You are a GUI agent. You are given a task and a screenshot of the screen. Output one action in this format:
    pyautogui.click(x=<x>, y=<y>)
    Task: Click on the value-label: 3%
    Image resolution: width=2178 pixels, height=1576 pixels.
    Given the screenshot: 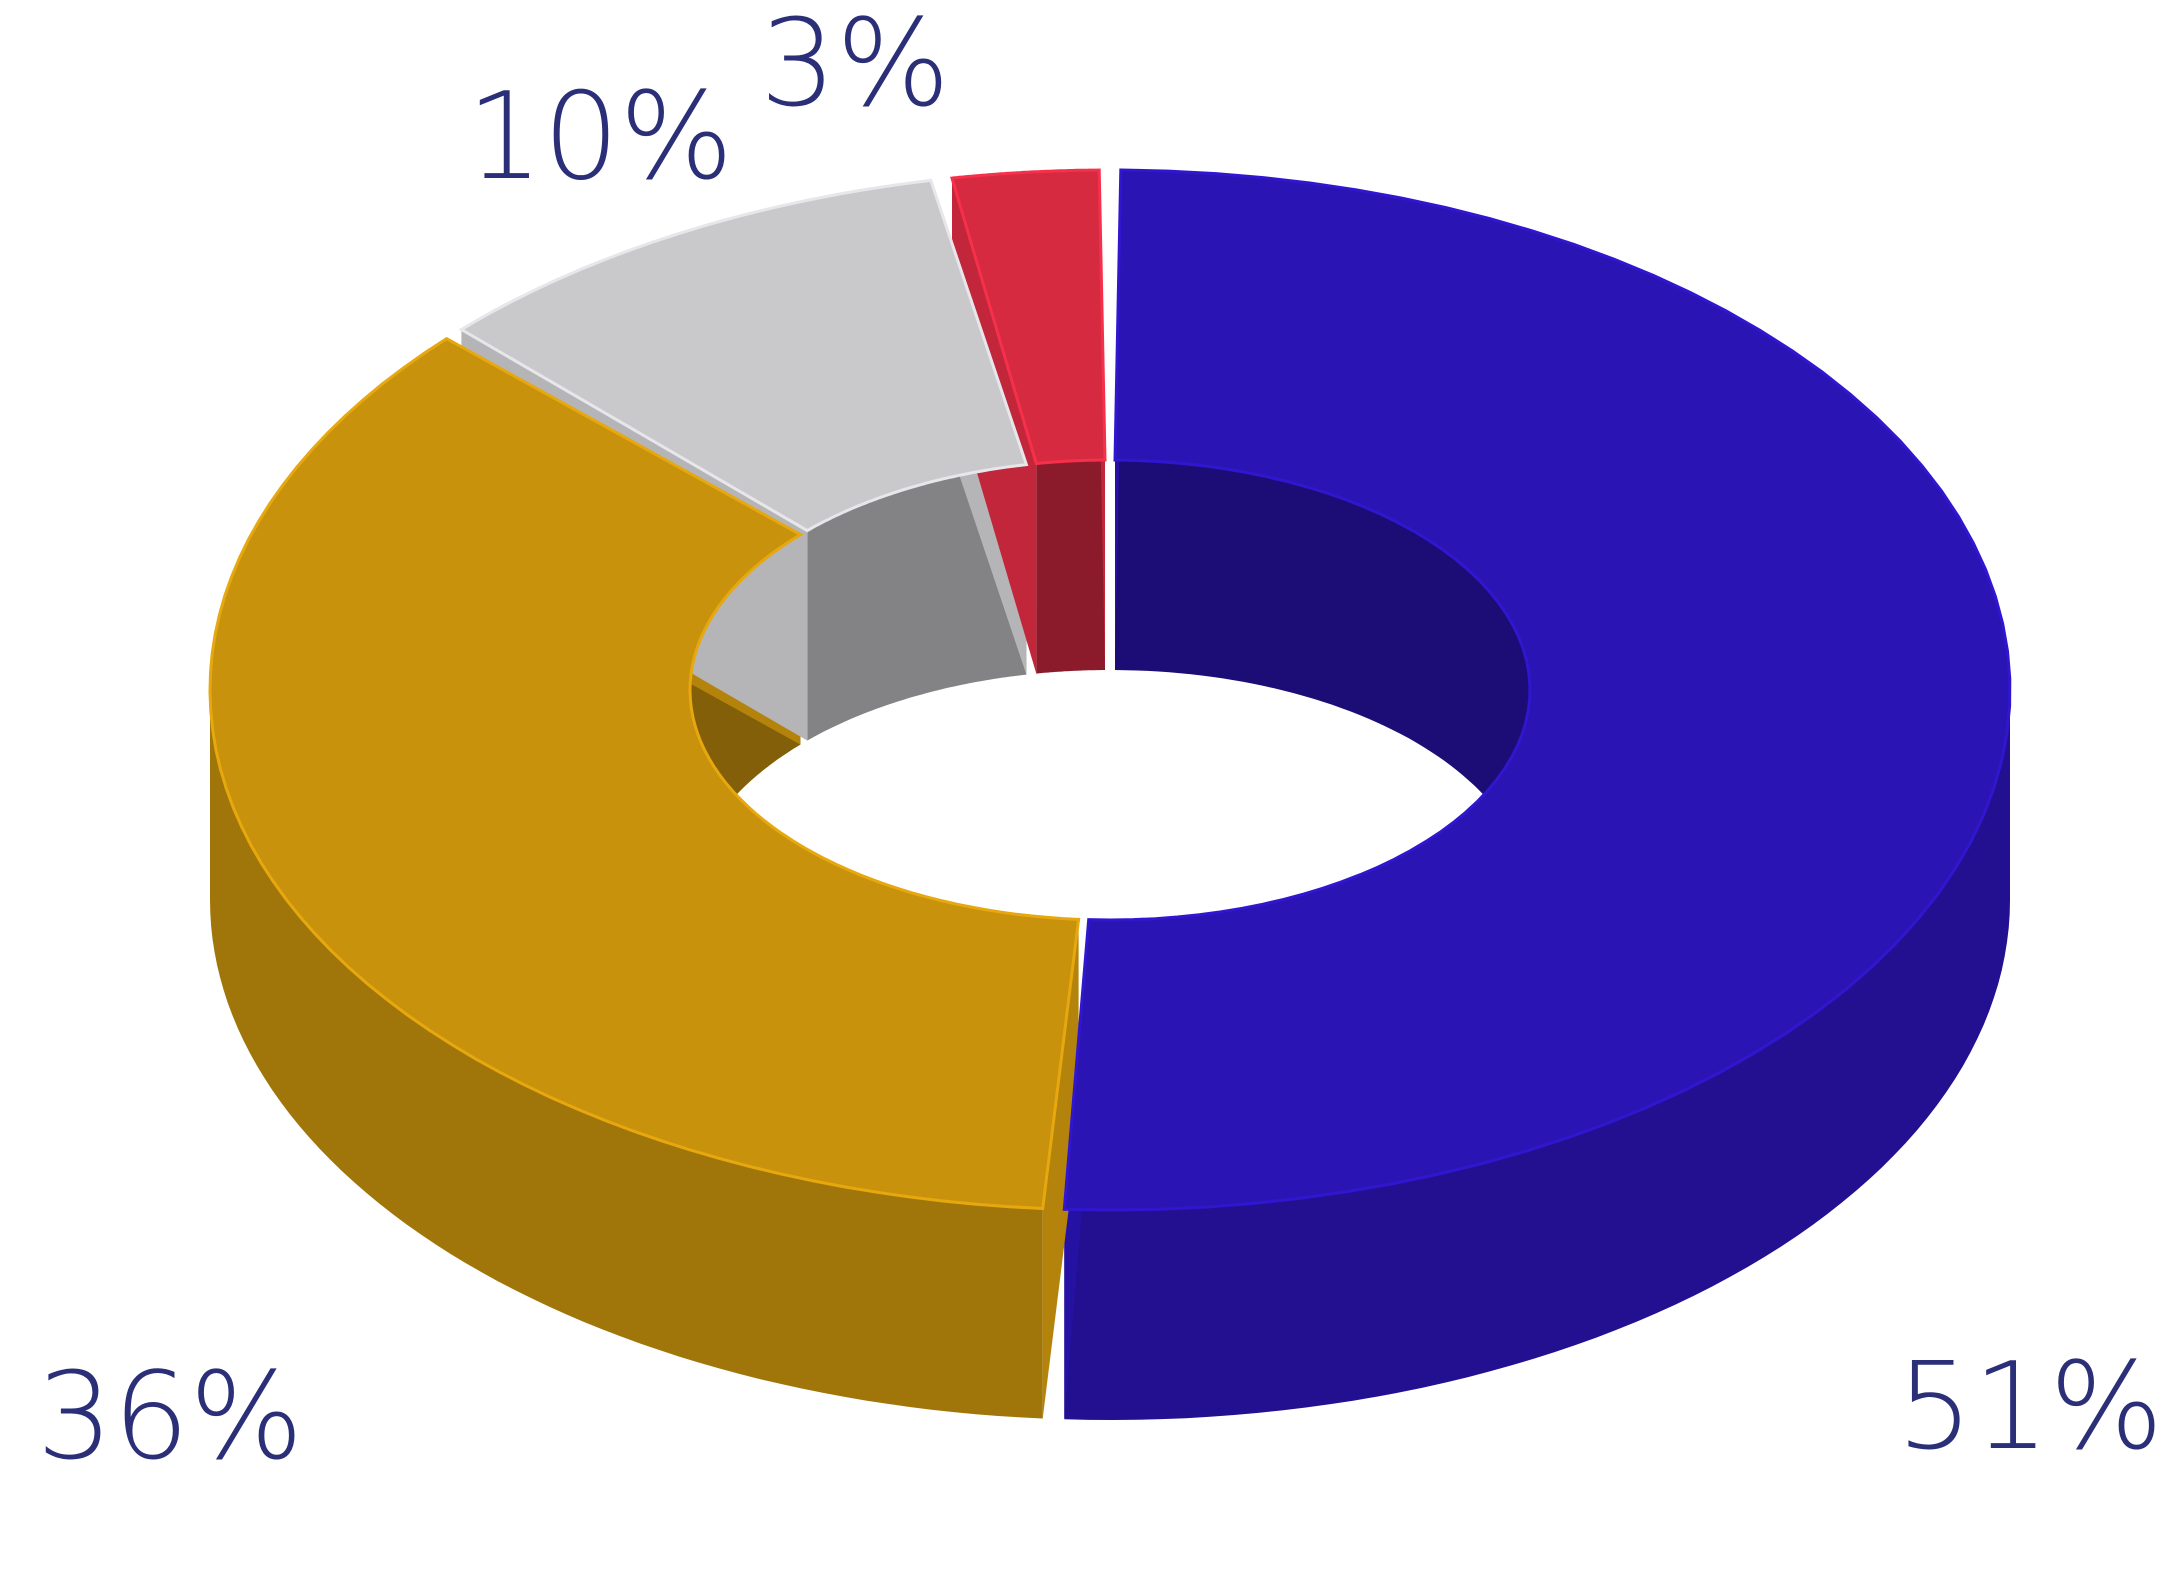 What is the action you would take?
    pyautogui.click(x=855, y=67)
    